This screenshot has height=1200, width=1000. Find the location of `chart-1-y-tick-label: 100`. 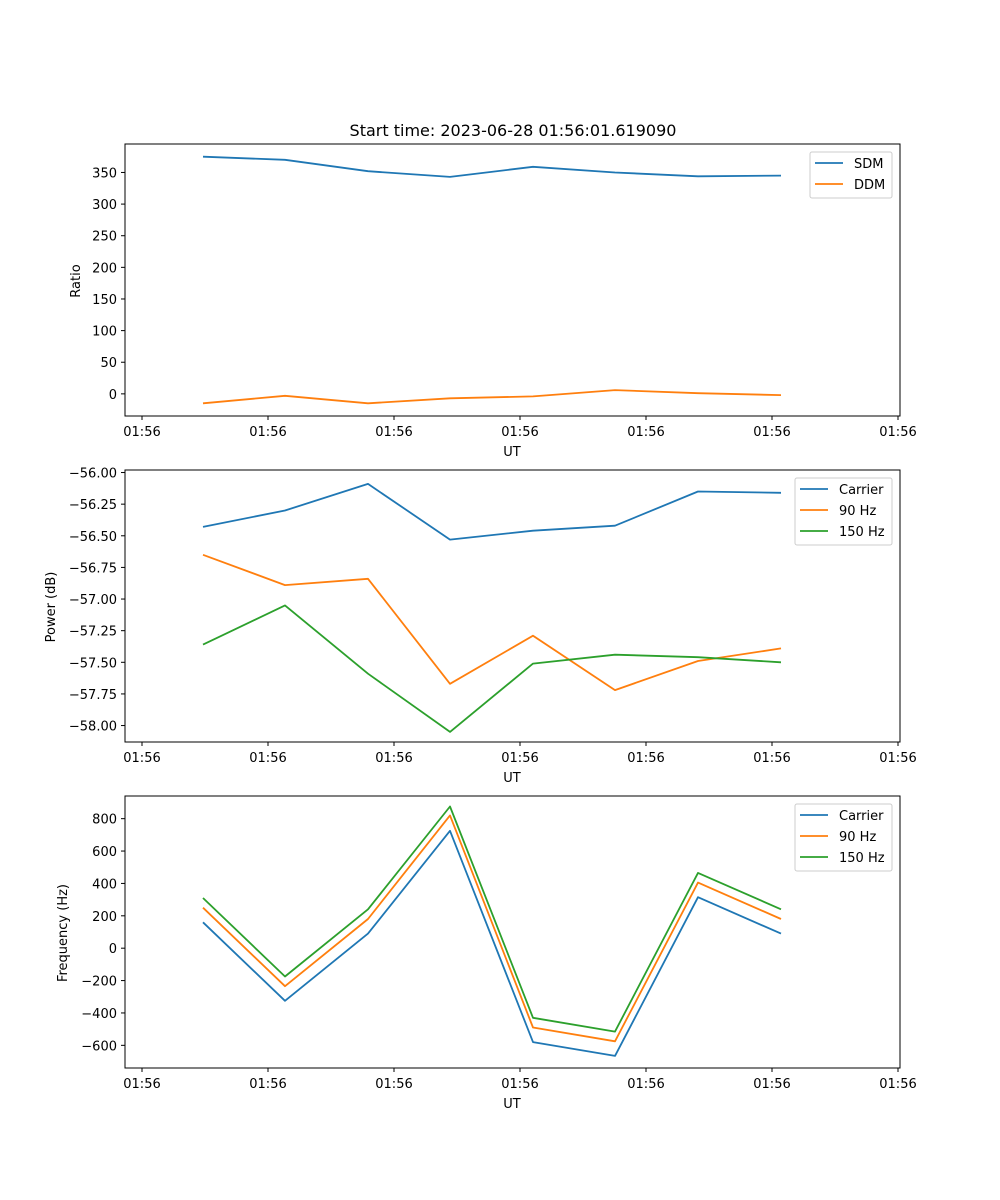

chart-1-y-tick-label: 100 is located at coordinates (104, 332).